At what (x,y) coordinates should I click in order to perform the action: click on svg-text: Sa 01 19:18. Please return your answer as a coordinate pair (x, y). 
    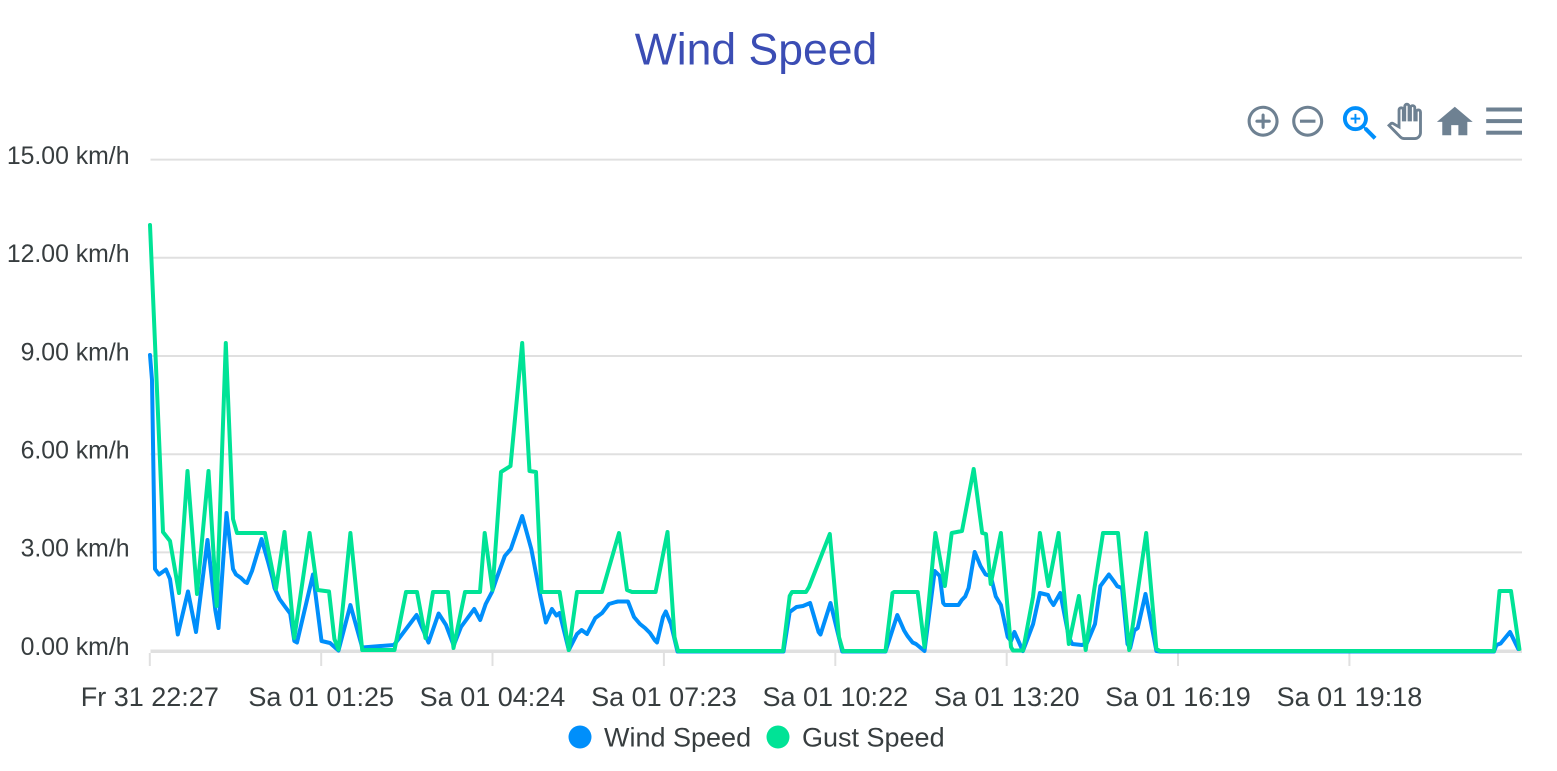
    Looking at the image, I should click on (1350, 697).